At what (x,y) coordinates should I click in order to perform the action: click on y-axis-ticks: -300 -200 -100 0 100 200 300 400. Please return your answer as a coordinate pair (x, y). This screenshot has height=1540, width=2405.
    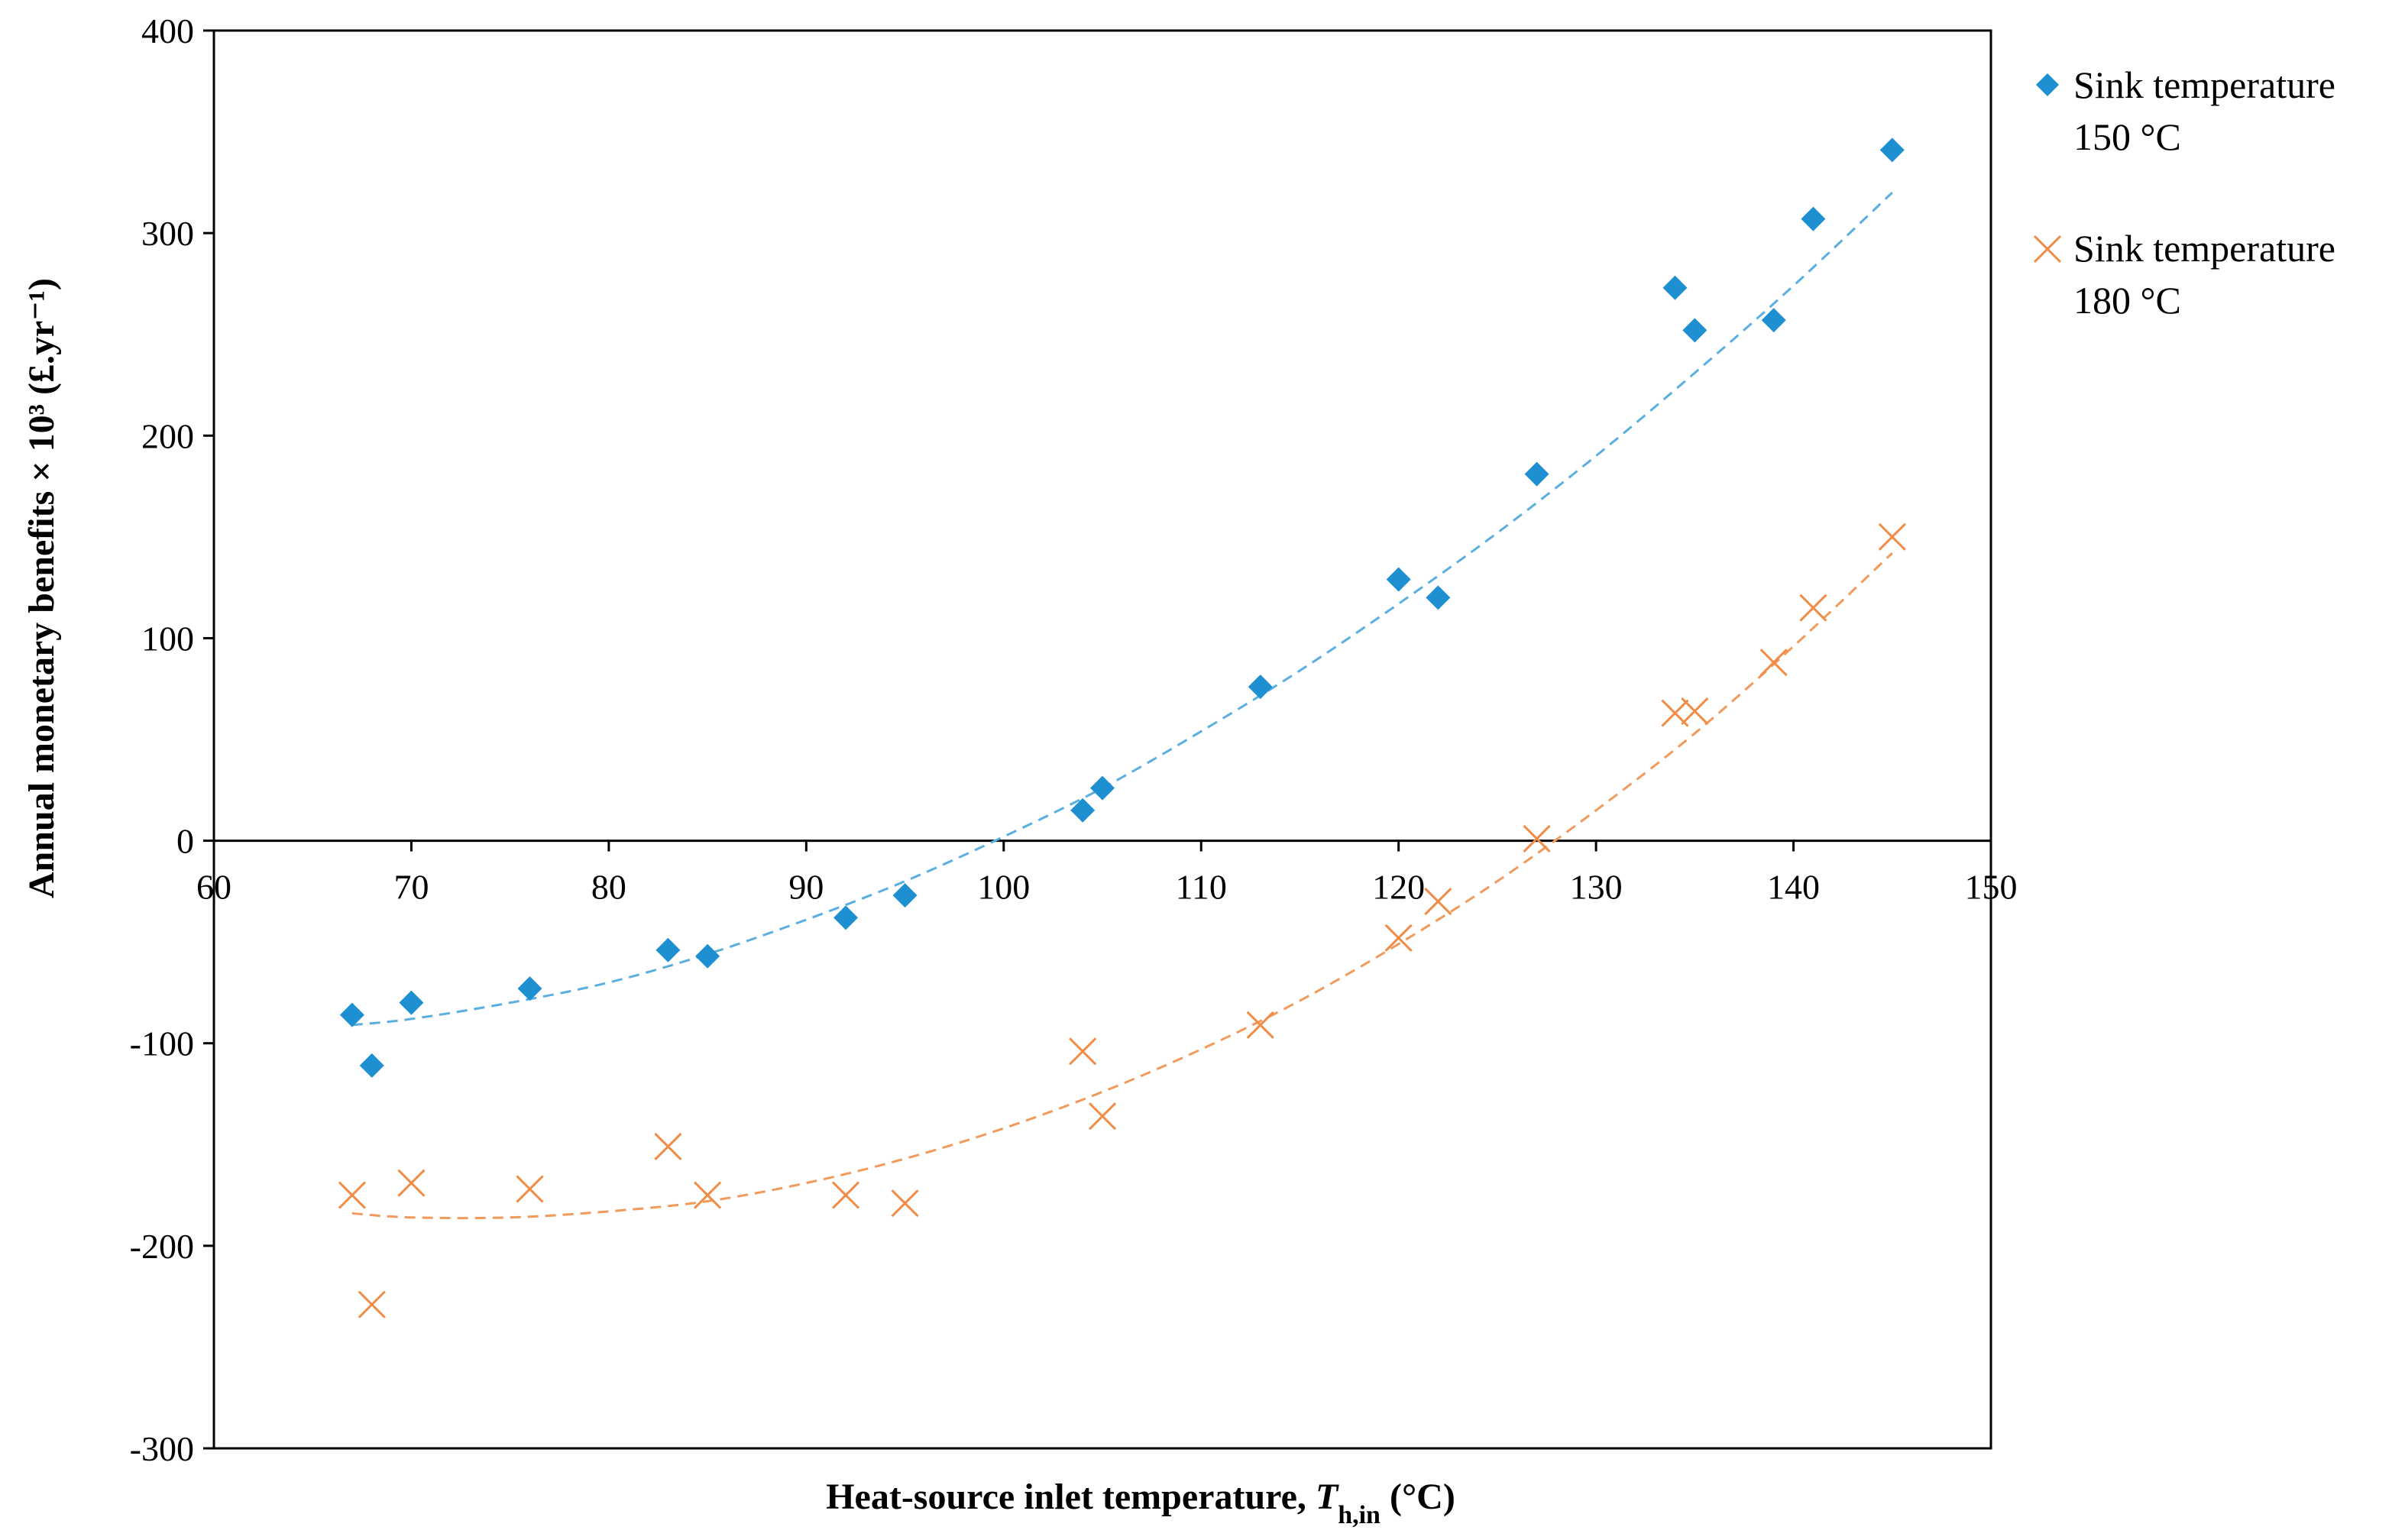
    Looking at the image, I should click on (172, 739).